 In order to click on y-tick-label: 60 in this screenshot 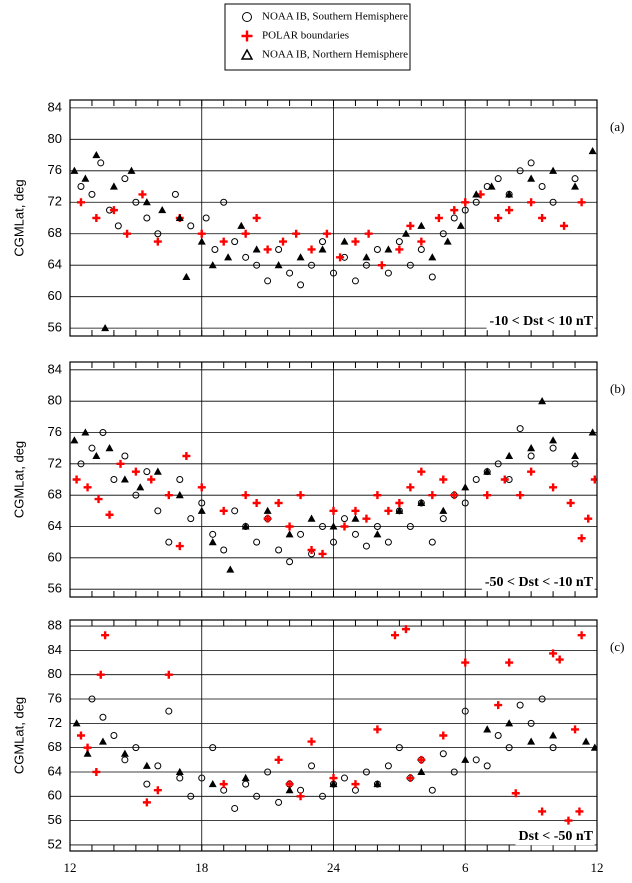, I will do `click(55, 556)`.